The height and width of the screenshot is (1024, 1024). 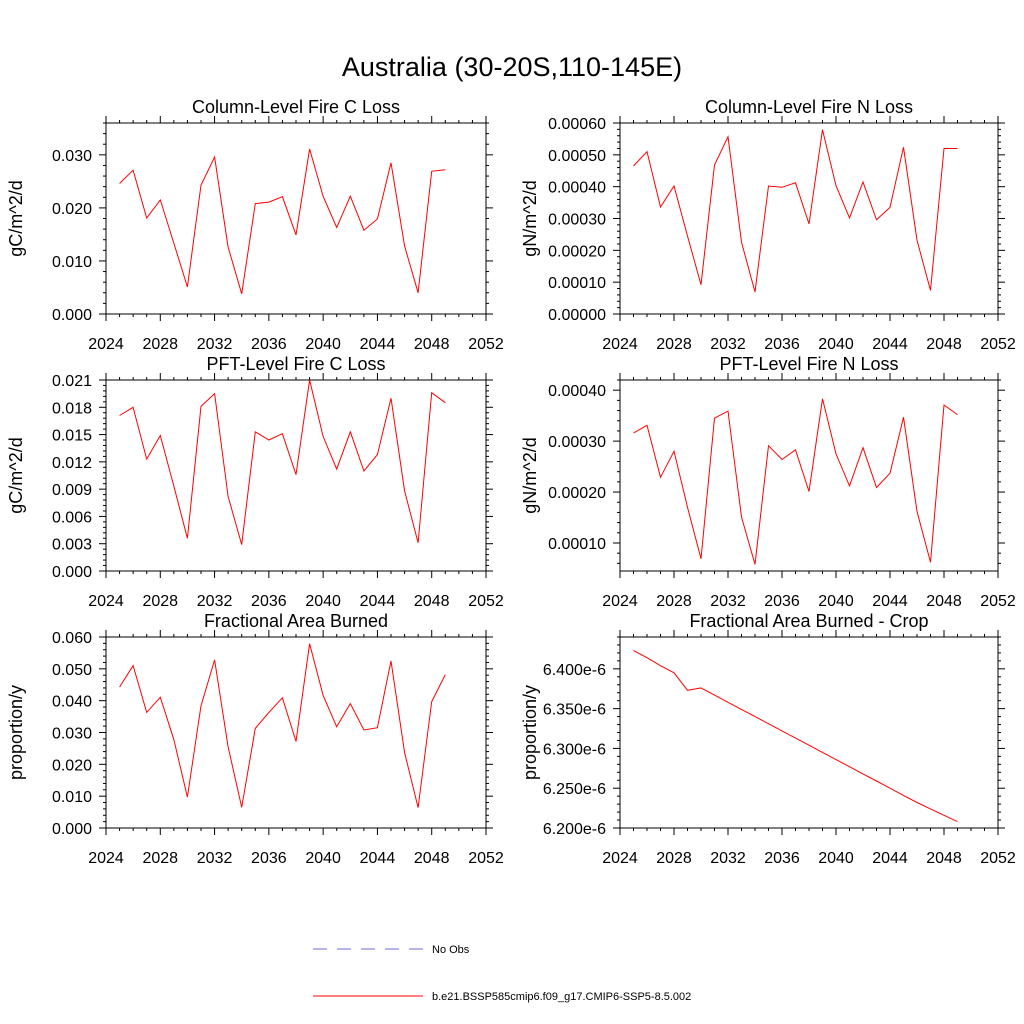 What do you see at coordinates (72, 436) in the screenshot?
I see `y-tick-label: 0.015` at bounding box center [72, 436].